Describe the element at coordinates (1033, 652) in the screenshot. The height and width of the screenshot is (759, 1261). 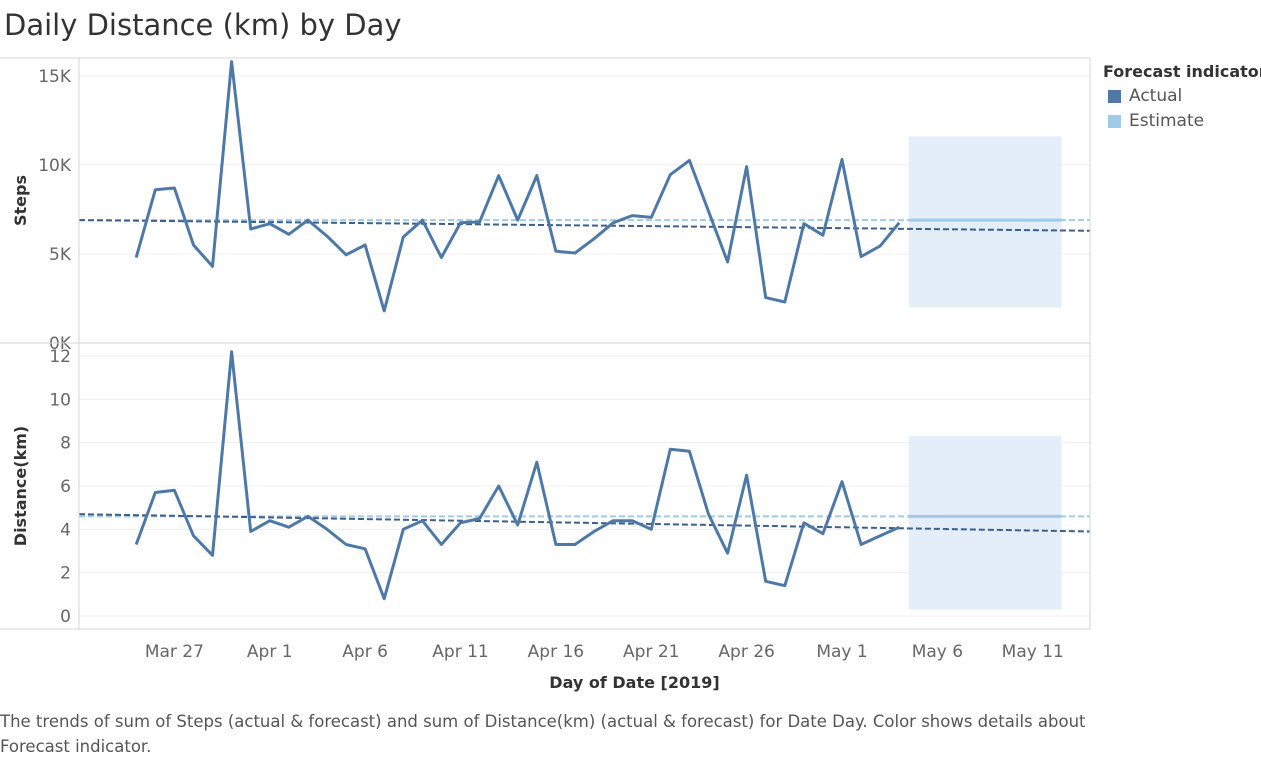
I see `x-tick-label: May 11` at that location.